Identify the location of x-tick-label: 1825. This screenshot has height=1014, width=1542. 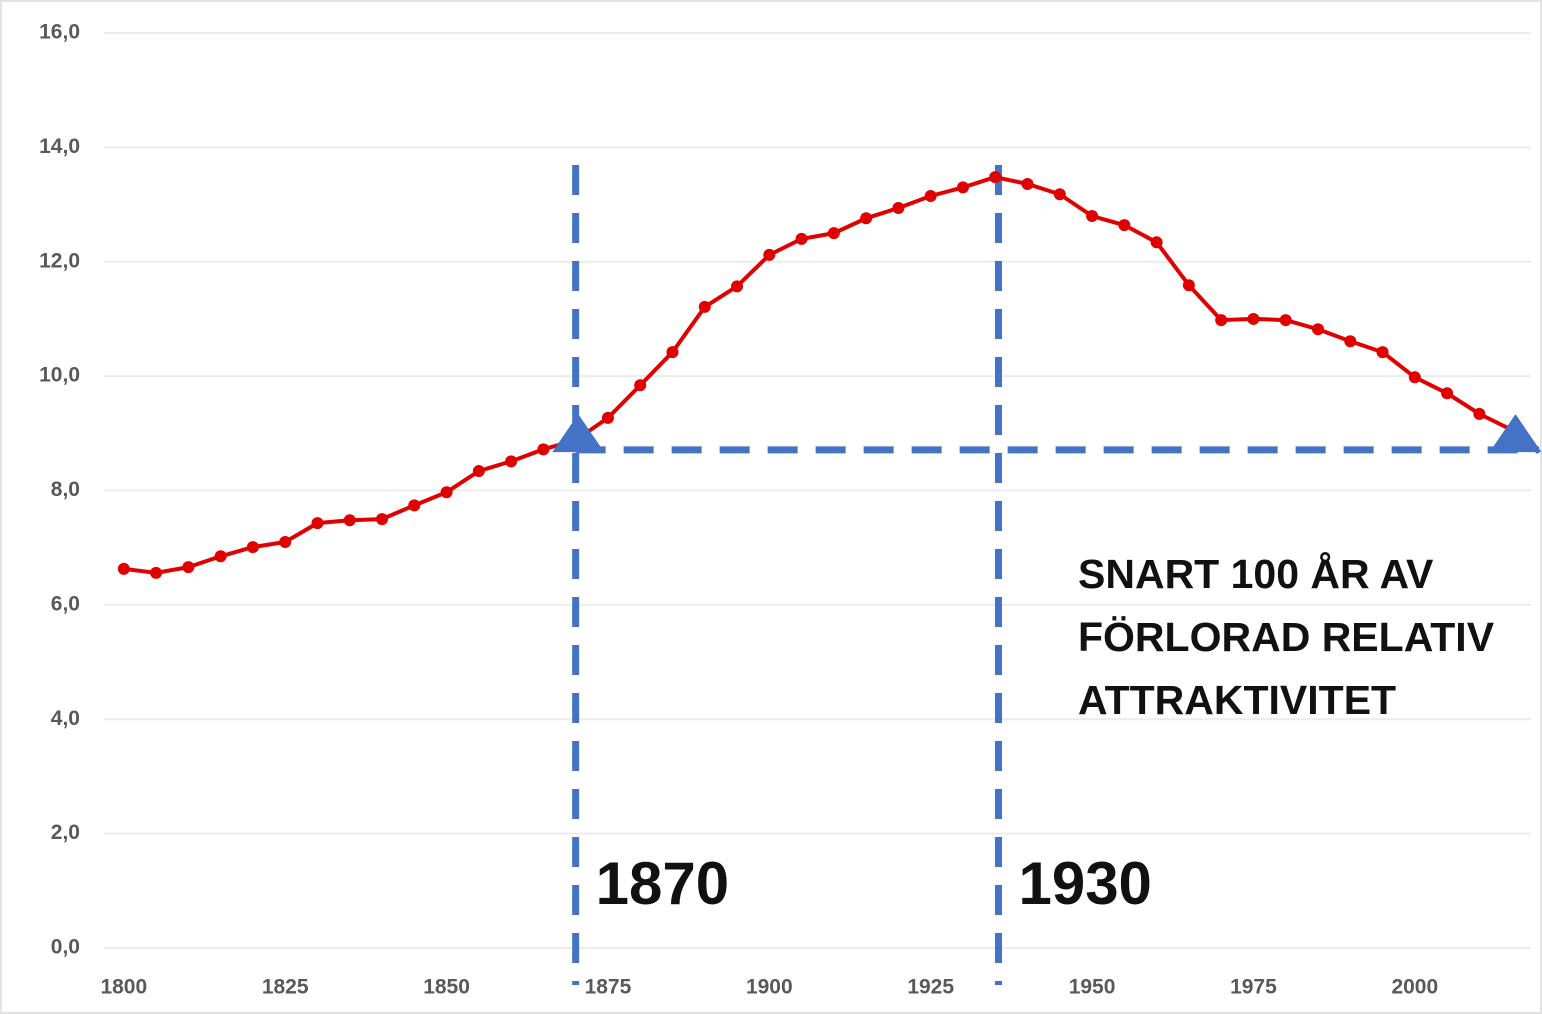
(285, 987).